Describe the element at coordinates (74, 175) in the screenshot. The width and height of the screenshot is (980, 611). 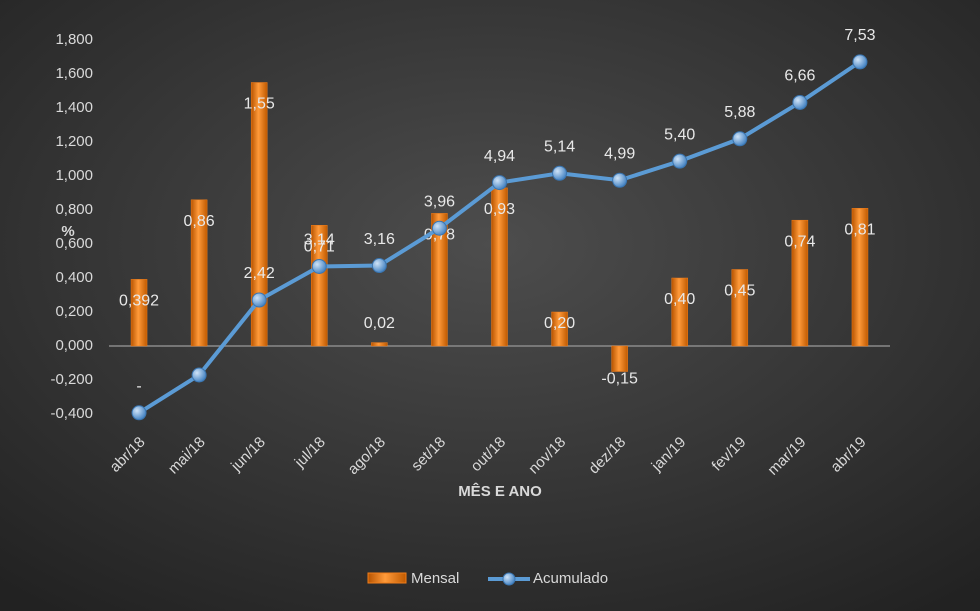
I see `y-tick-label: 1,000` at that location.